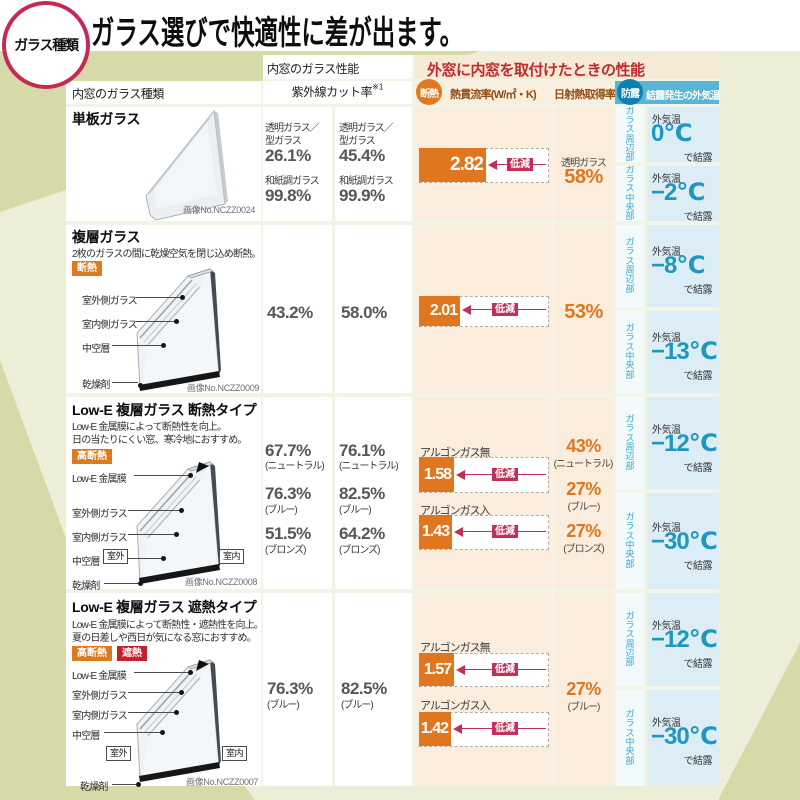  I want to click on header-inner-perf-label: 内窓のガラス性能, so click(313, 69).